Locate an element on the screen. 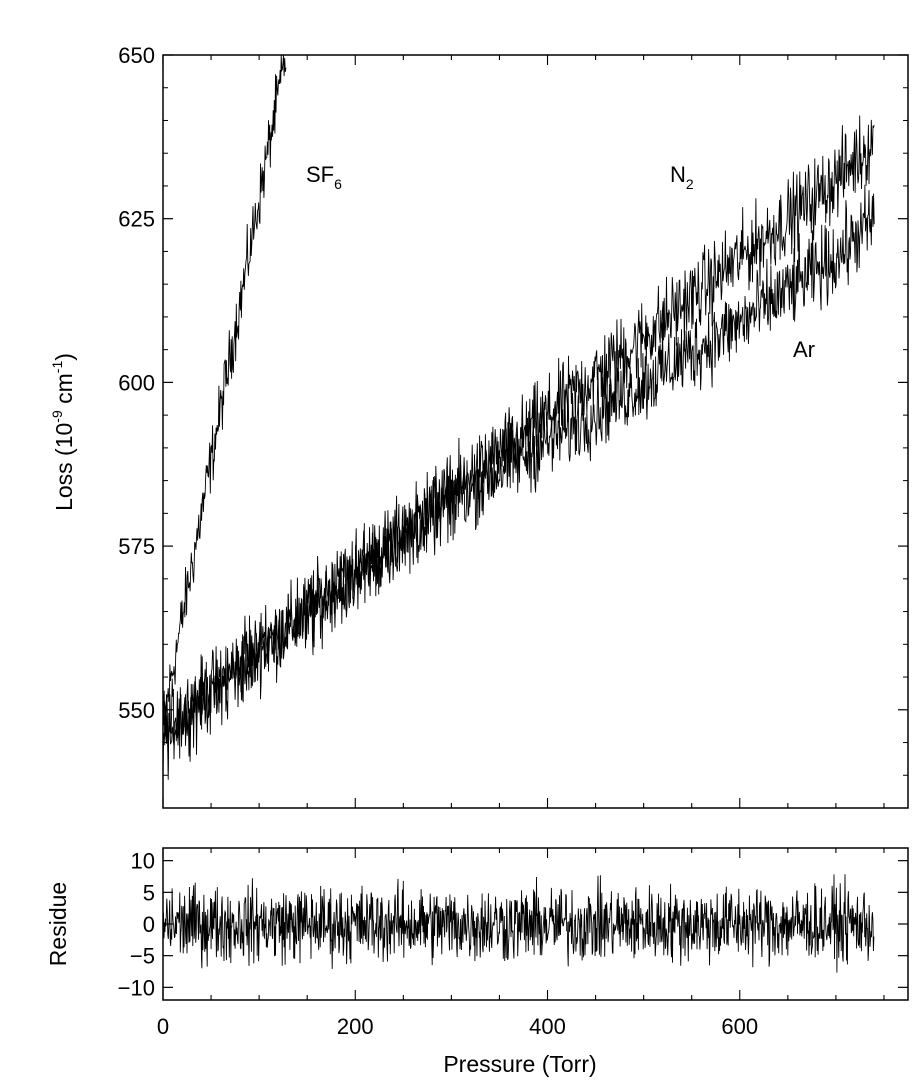 Image resolution: width=917 pixels, height=1088 pixels. residue-y-tick-label: 10 is located at coordinates (143, 861).